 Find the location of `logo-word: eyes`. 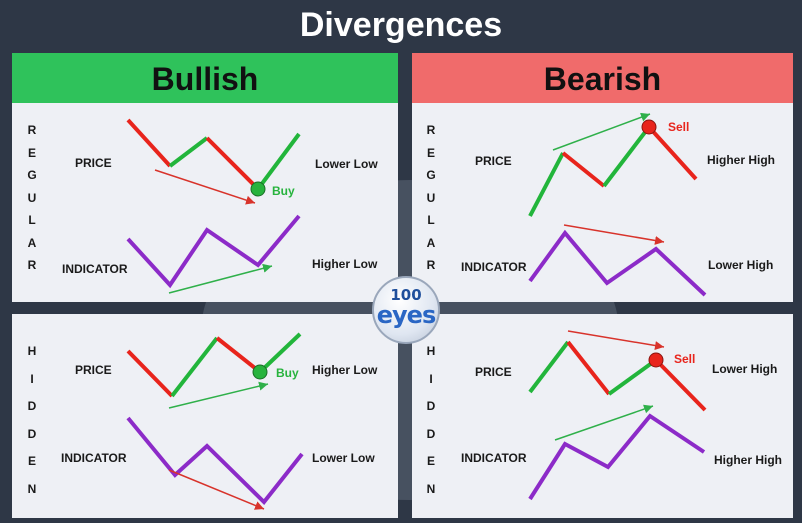

logo-word: eyes is located at coordinates (406, 315).